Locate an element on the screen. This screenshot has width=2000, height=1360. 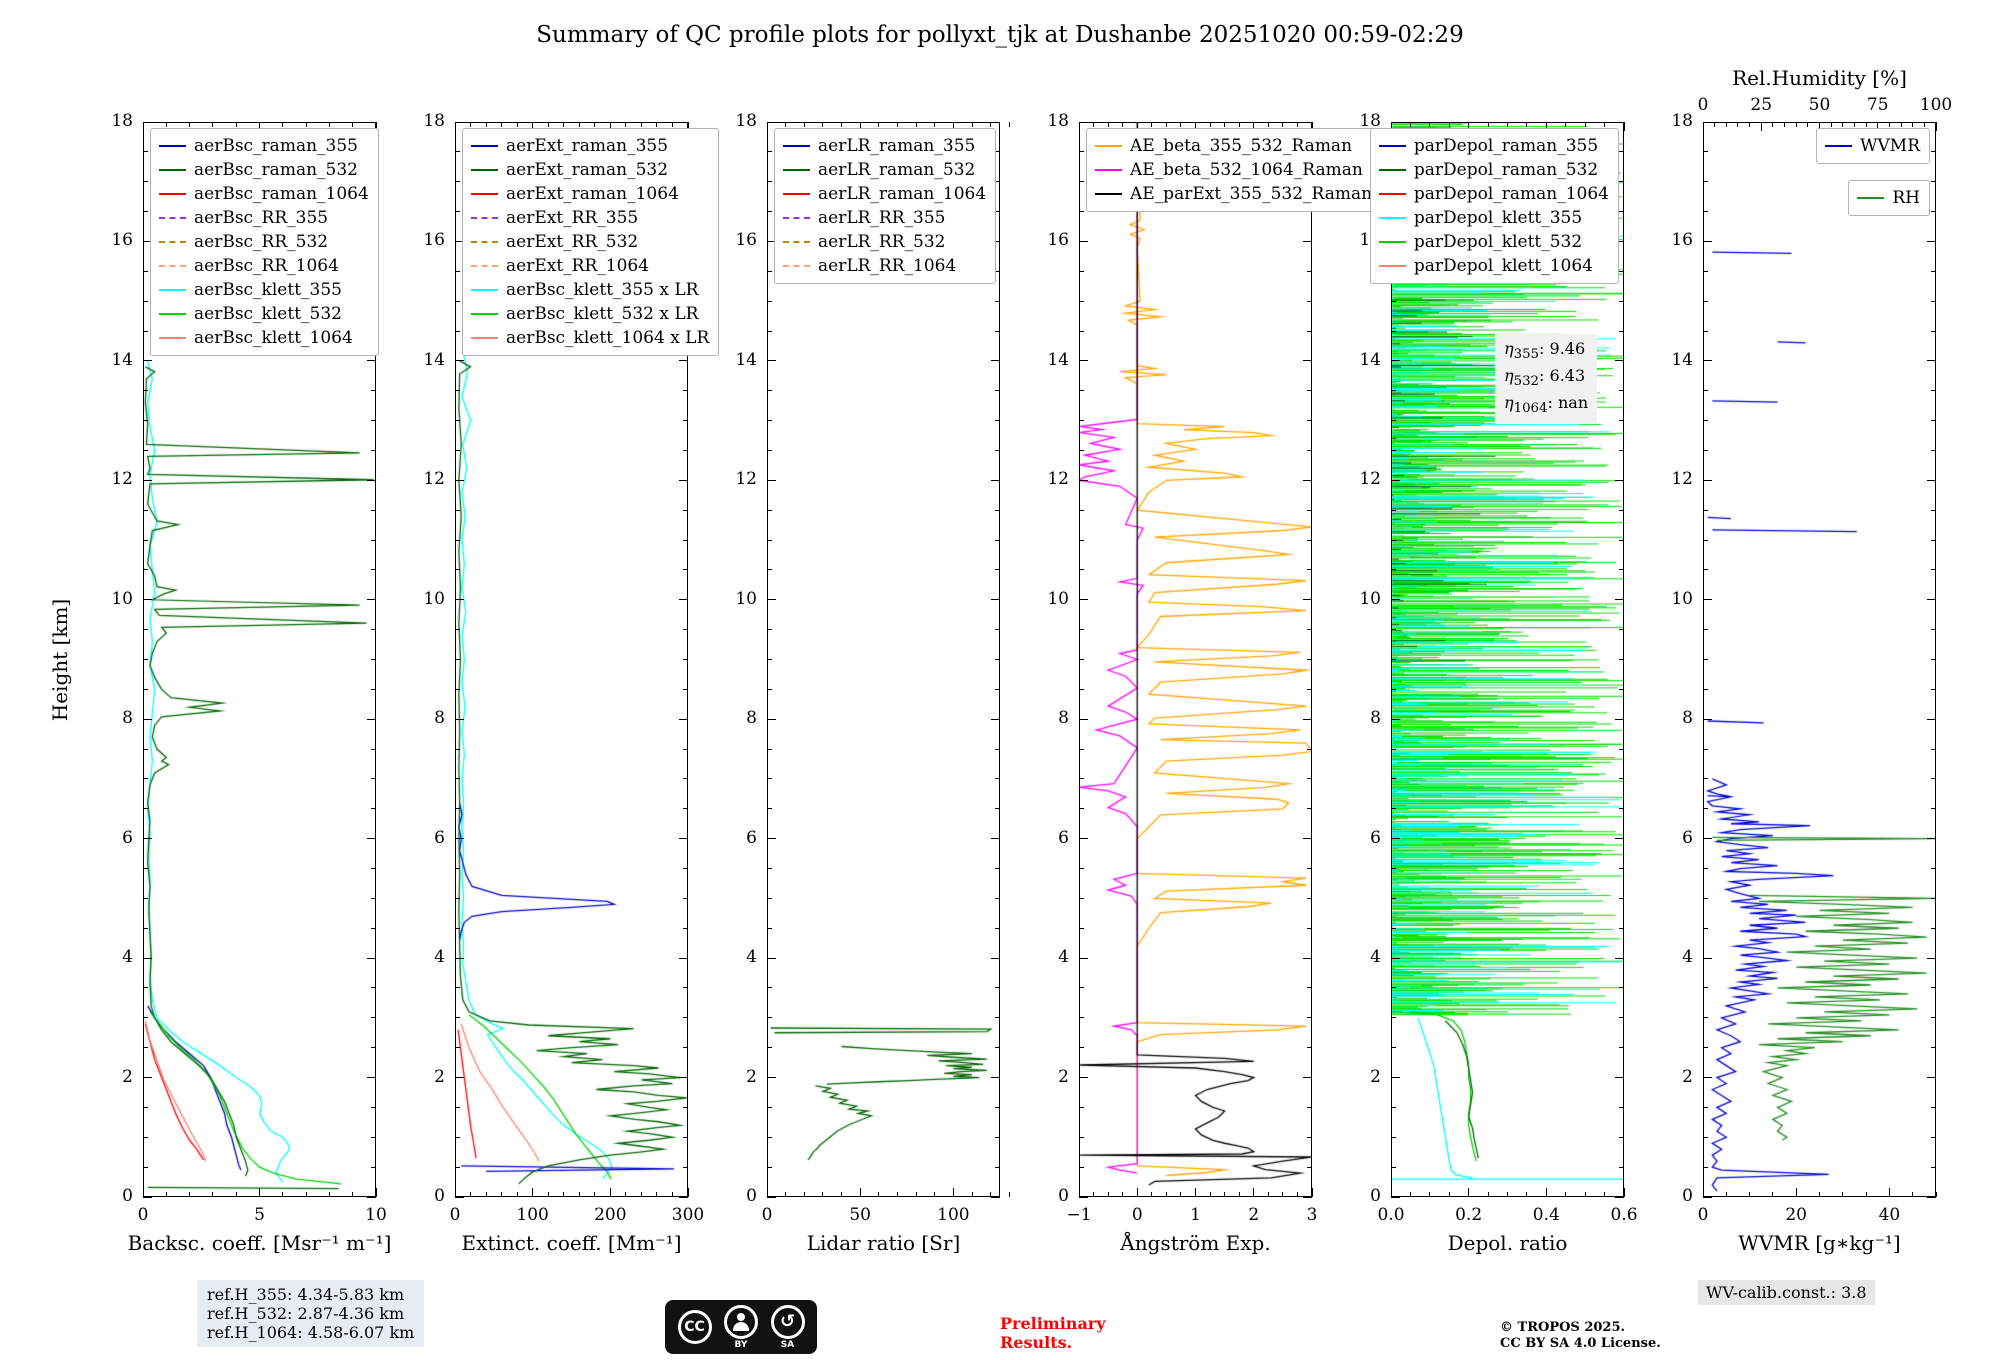
legend-item: parDepol_klett_355 is located at coordinates (1493, 218).